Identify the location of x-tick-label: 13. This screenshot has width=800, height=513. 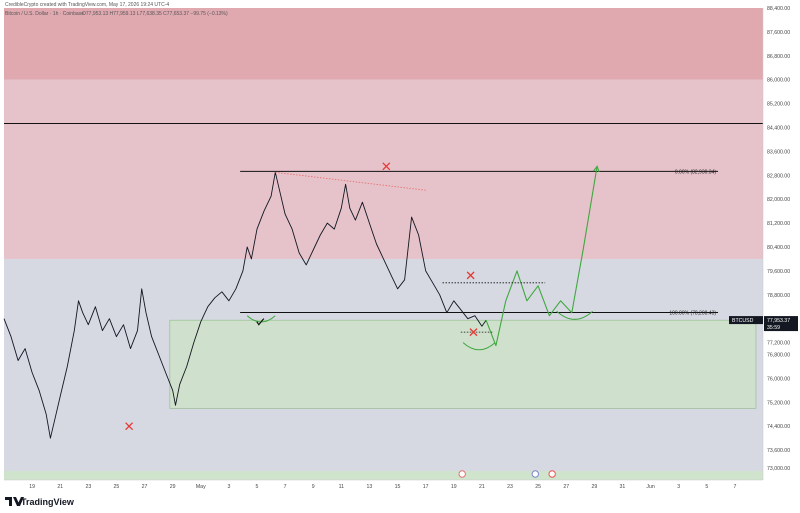
(370, 487).